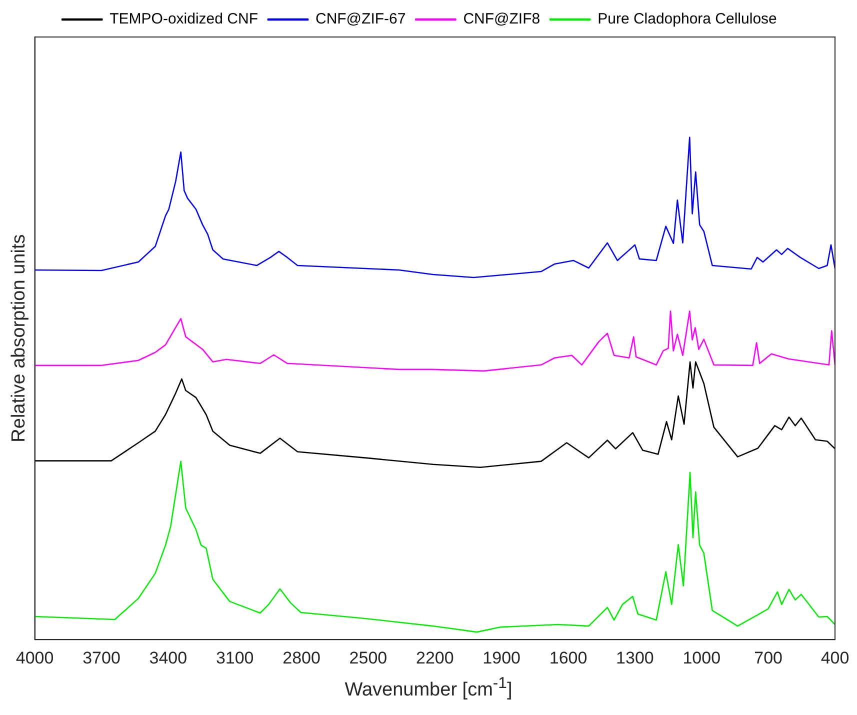 The width and height of the screenshot is (857, 715). Describe the element at coordinates (168, 658) in the screenshot. I see `x-tick-label: 3400` at that location.